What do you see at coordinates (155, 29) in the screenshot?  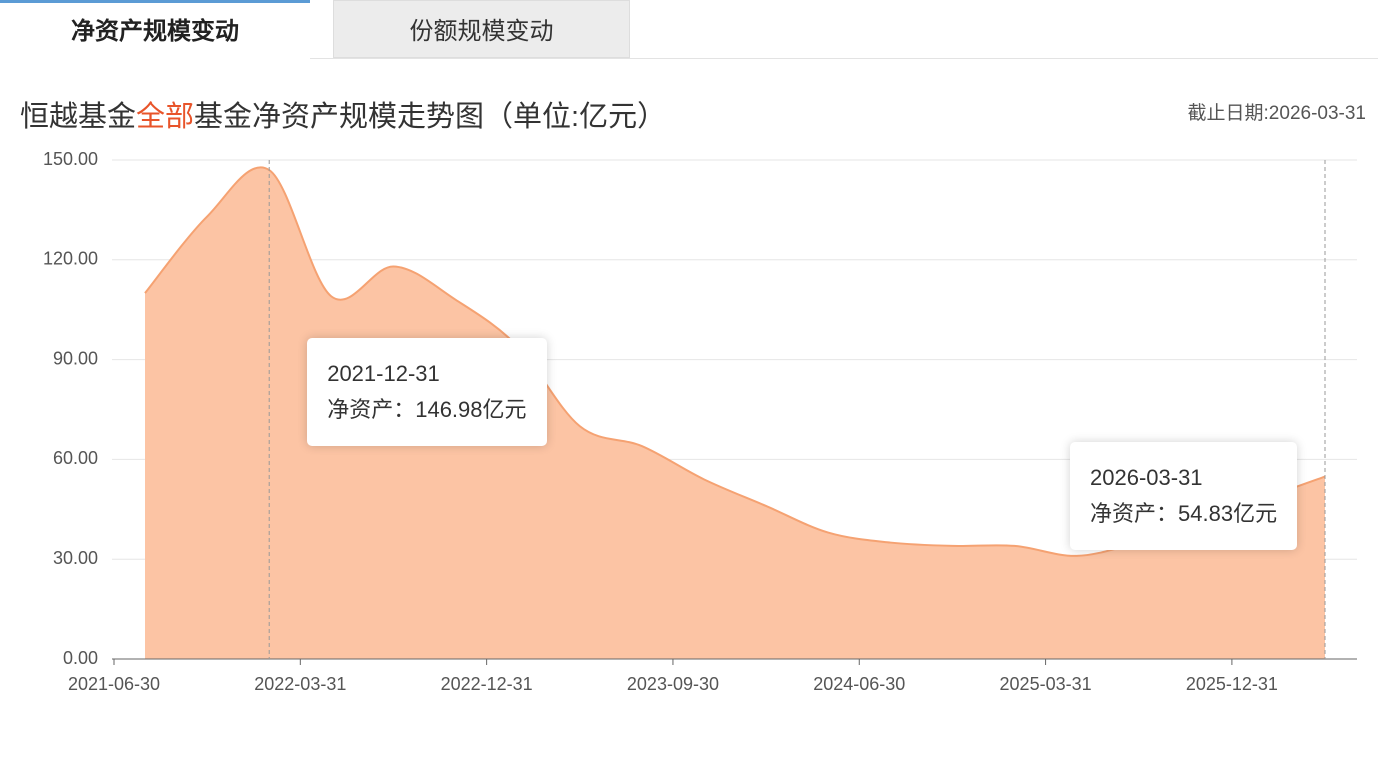 I see `tab: 净资产规模变动` at bounding box center [155, 29].